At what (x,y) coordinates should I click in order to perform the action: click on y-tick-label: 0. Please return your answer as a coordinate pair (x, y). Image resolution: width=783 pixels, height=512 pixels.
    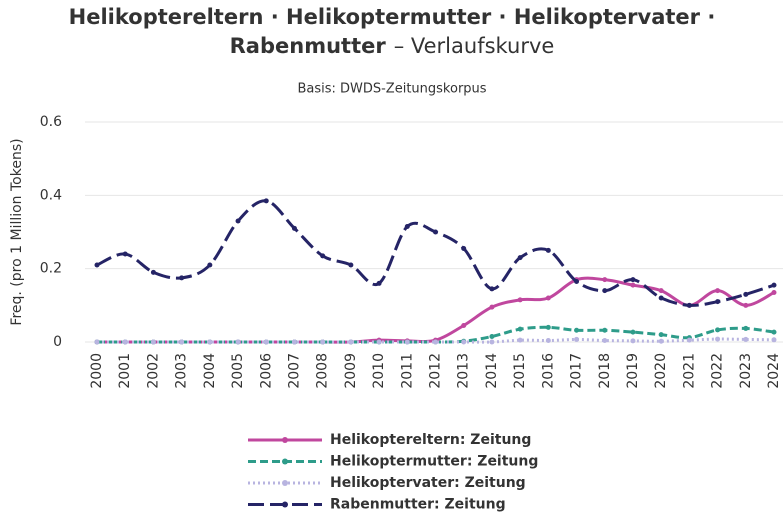
    Looking at the image, I should click on (57, 342).